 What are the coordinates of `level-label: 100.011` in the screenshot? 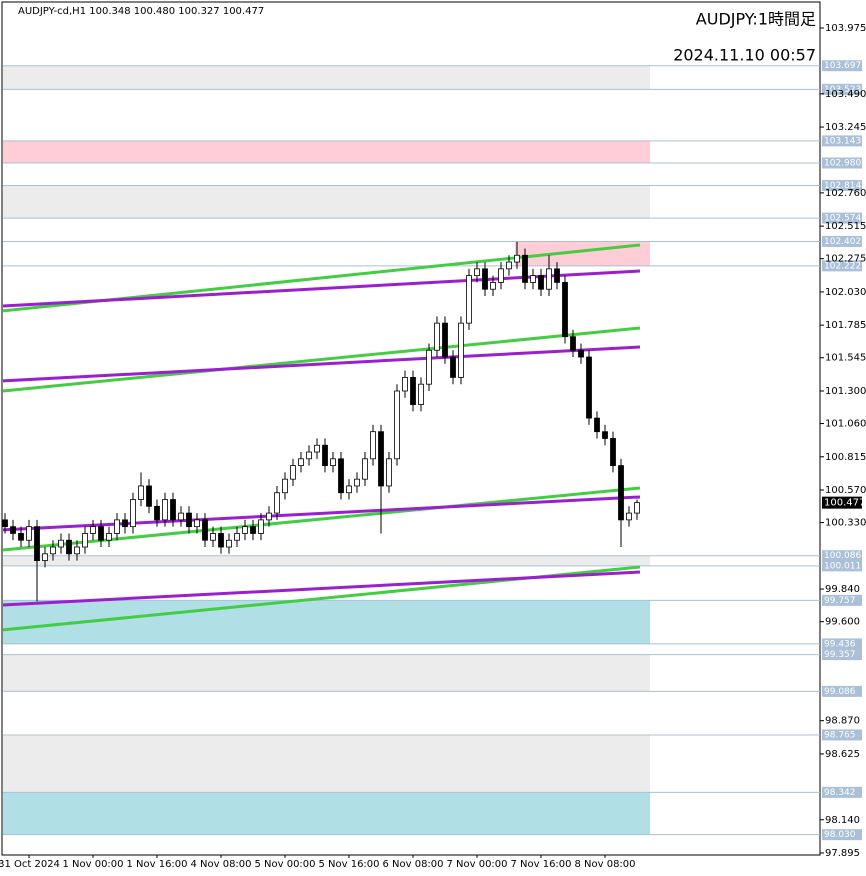 It's located at (842, 566).